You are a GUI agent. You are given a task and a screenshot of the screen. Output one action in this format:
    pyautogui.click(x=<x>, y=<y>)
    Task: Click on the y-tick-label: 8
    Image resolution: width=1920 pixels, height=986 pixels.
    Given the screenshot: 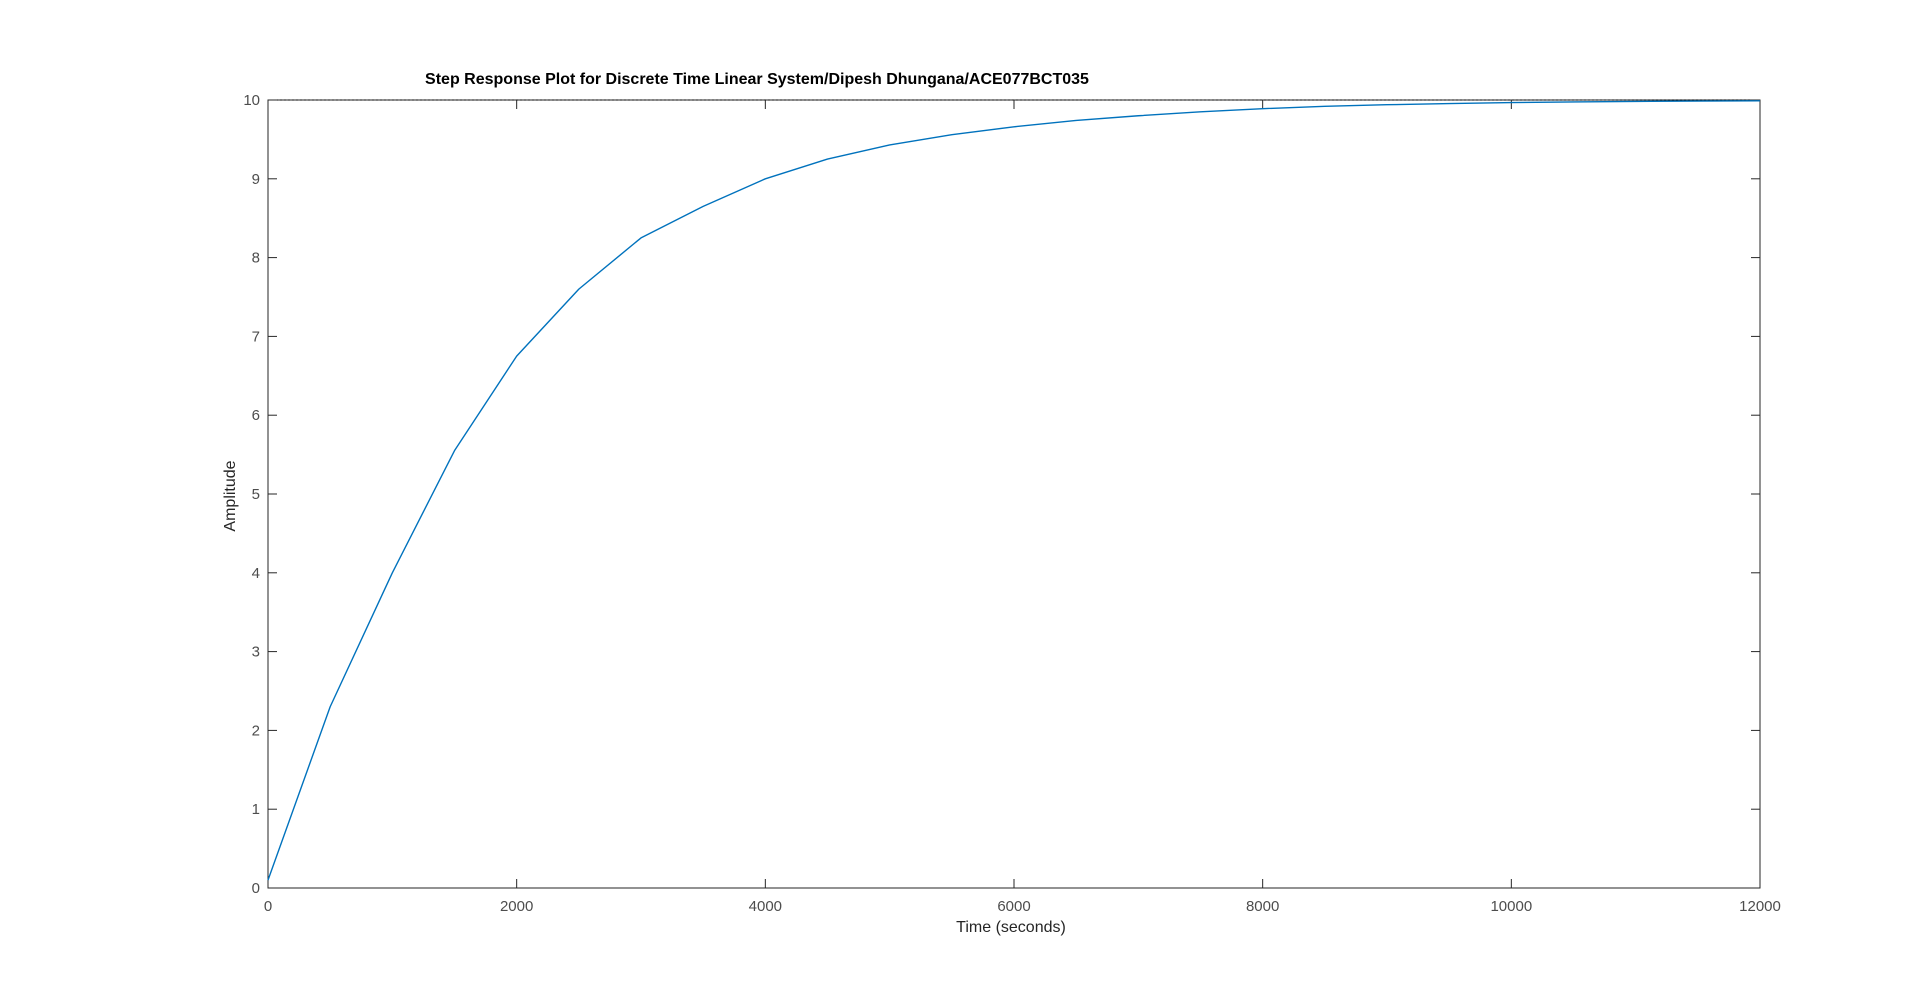 What is the action you would take?
    pyautogui.click(x=256, y=258)
    